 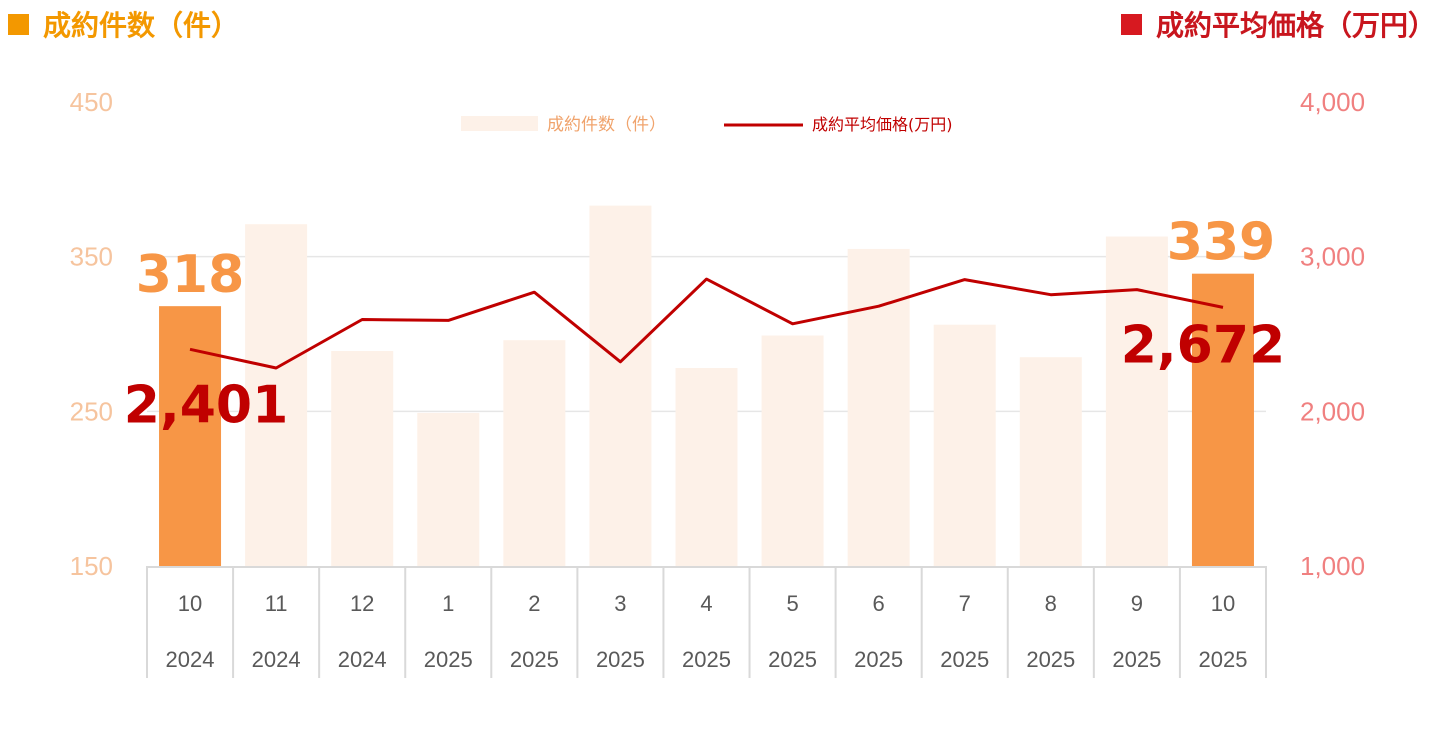 I want to click on bar-value-label: 318, so click(x=190, y=275).